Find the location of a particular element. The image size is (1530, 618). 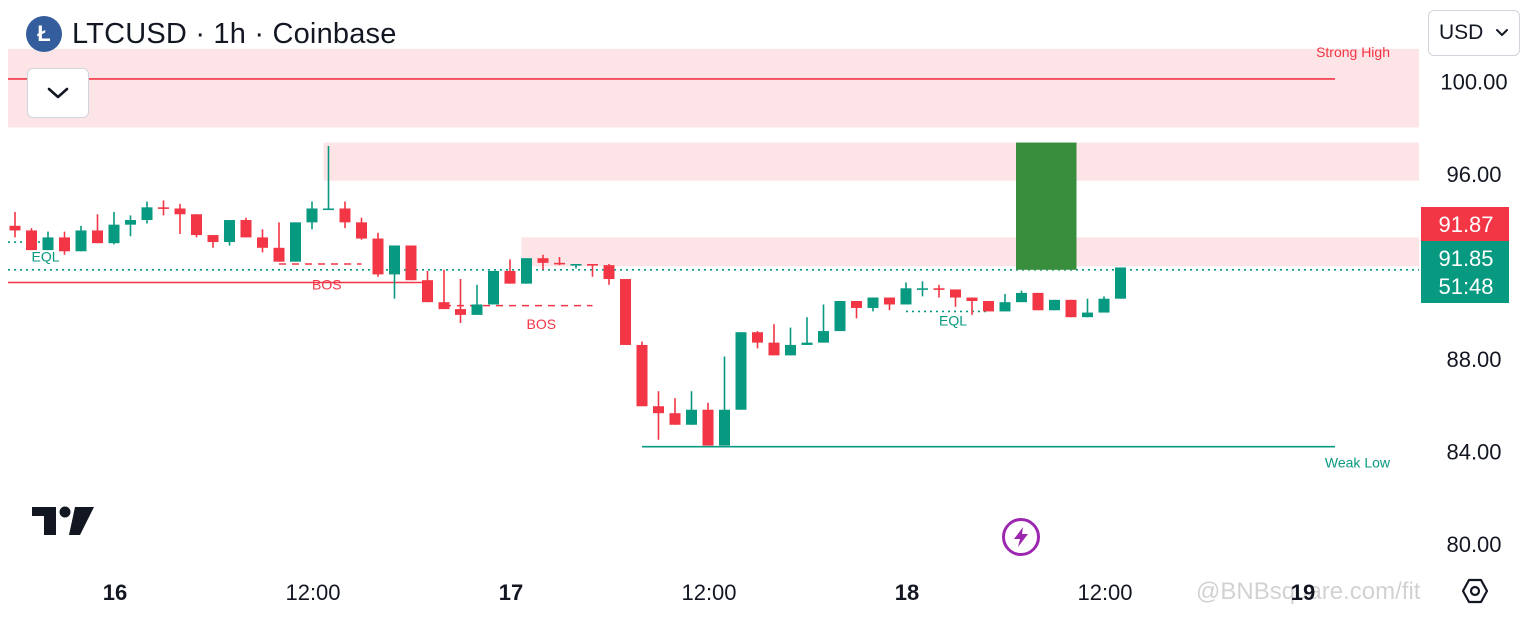

chart-header: Ł LTCUSD · 1h · Coinbase is located at coordinates (211, 34).